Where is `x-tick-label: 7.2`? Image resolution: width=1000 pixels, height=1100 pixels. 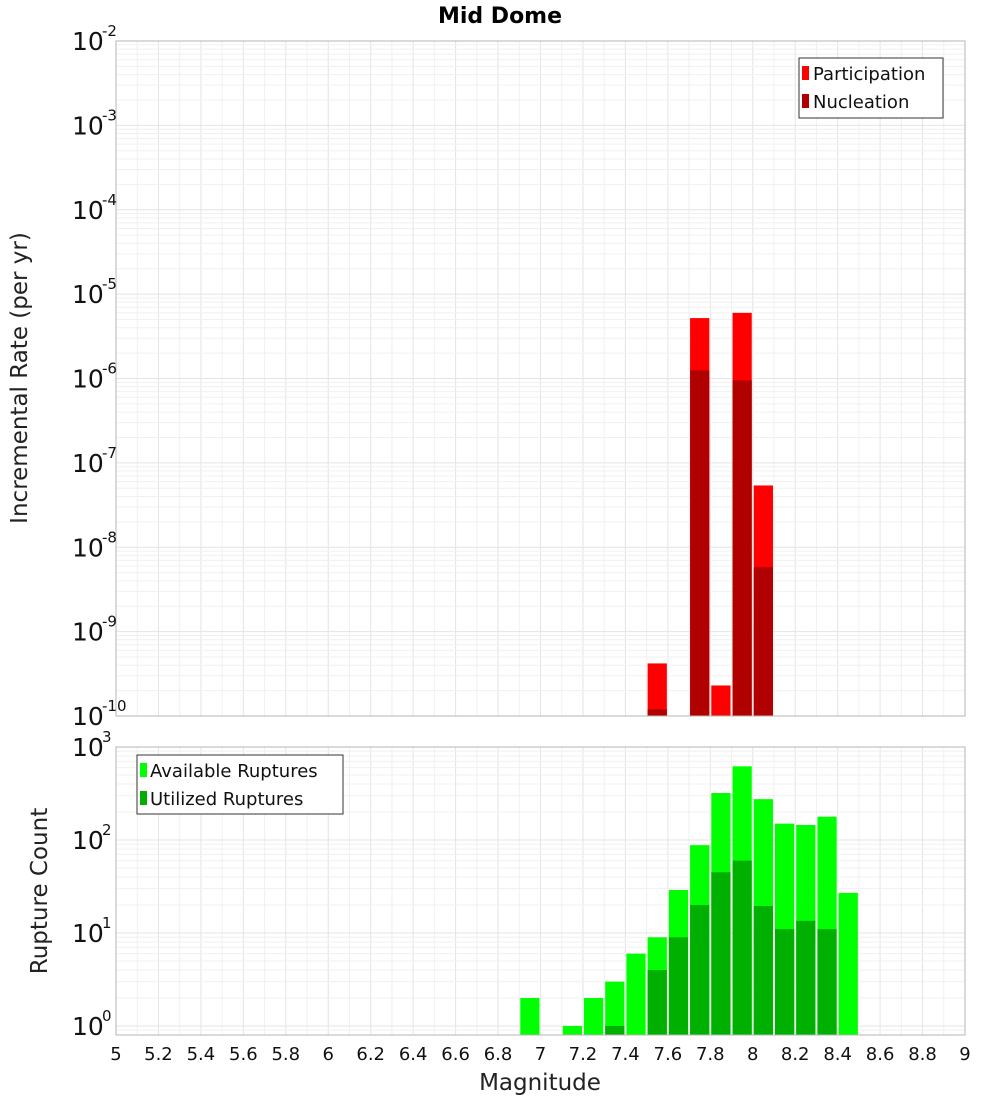
x-tick-label: 7.2 is located at coordinates (583, 1054).